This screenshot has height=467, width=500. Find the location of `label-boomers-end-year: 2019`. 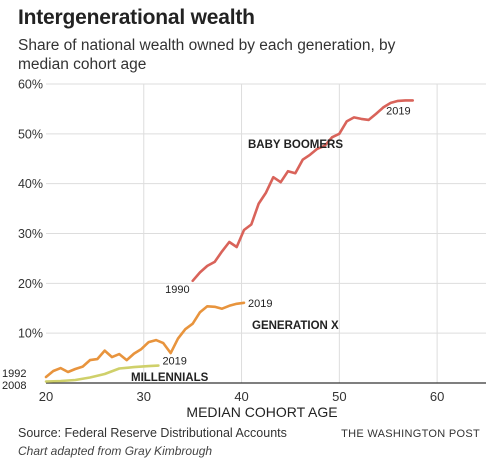

label-boomers-end-year: 2019 is located at coordinates (398, 111).